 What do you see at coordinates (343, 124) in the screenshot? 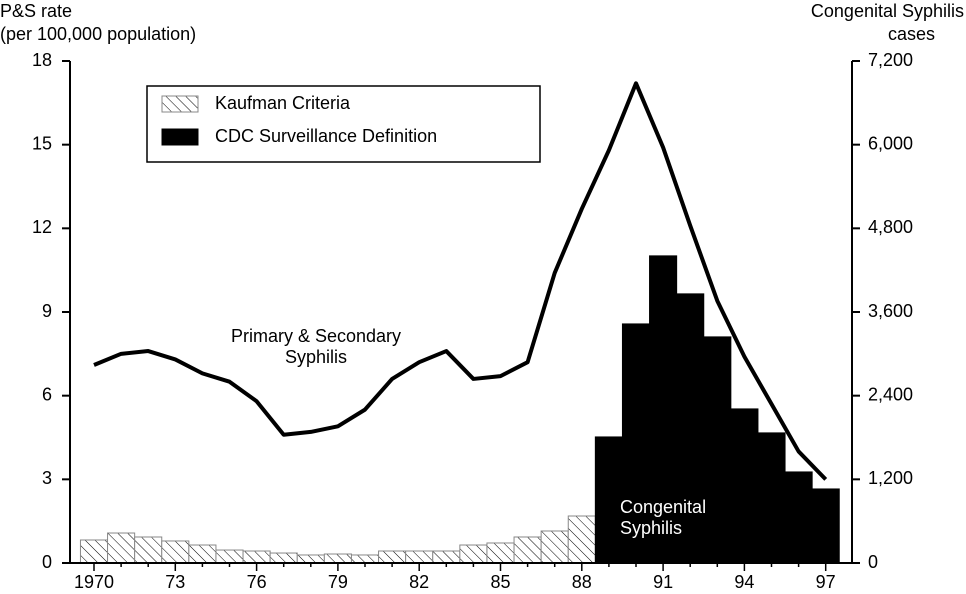
I see `legend-box` at bounding box center [343, 124].